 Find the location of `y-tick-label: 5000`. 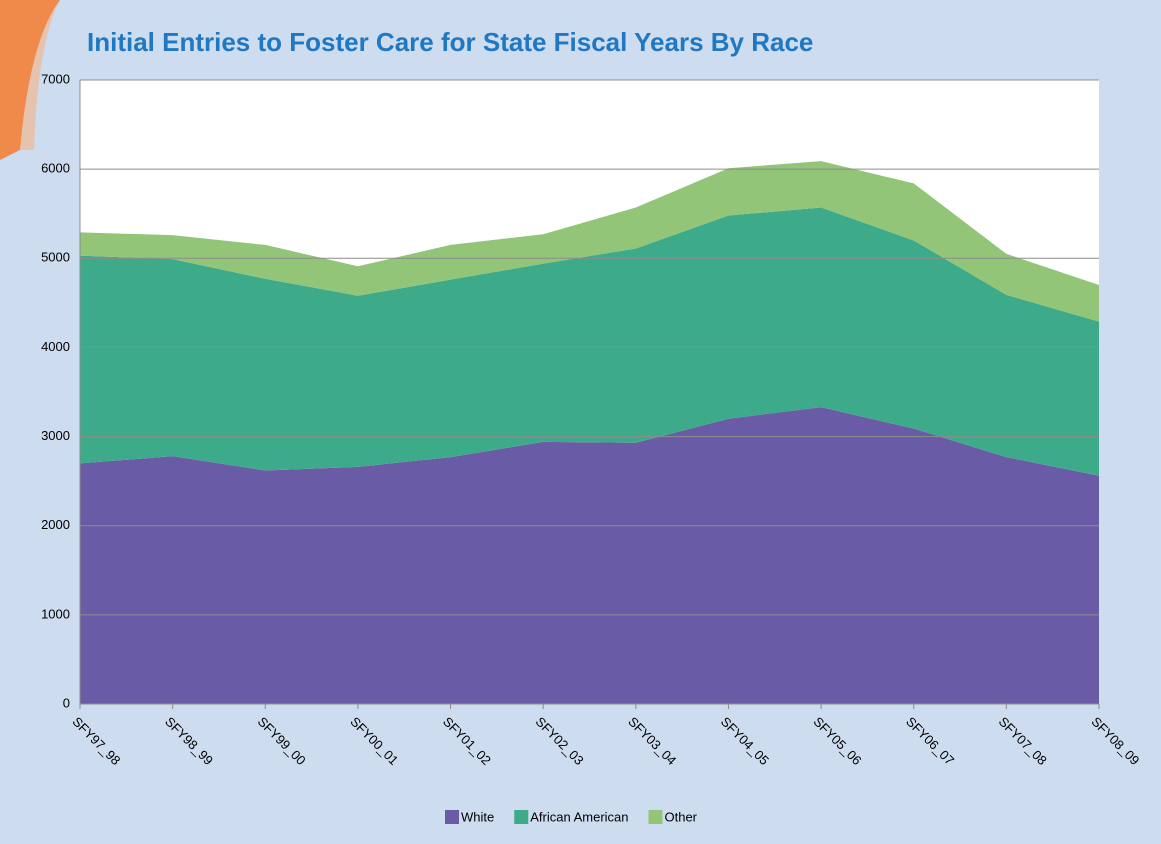

y-tick-label: 5000 is located at coordinates (55, 257).